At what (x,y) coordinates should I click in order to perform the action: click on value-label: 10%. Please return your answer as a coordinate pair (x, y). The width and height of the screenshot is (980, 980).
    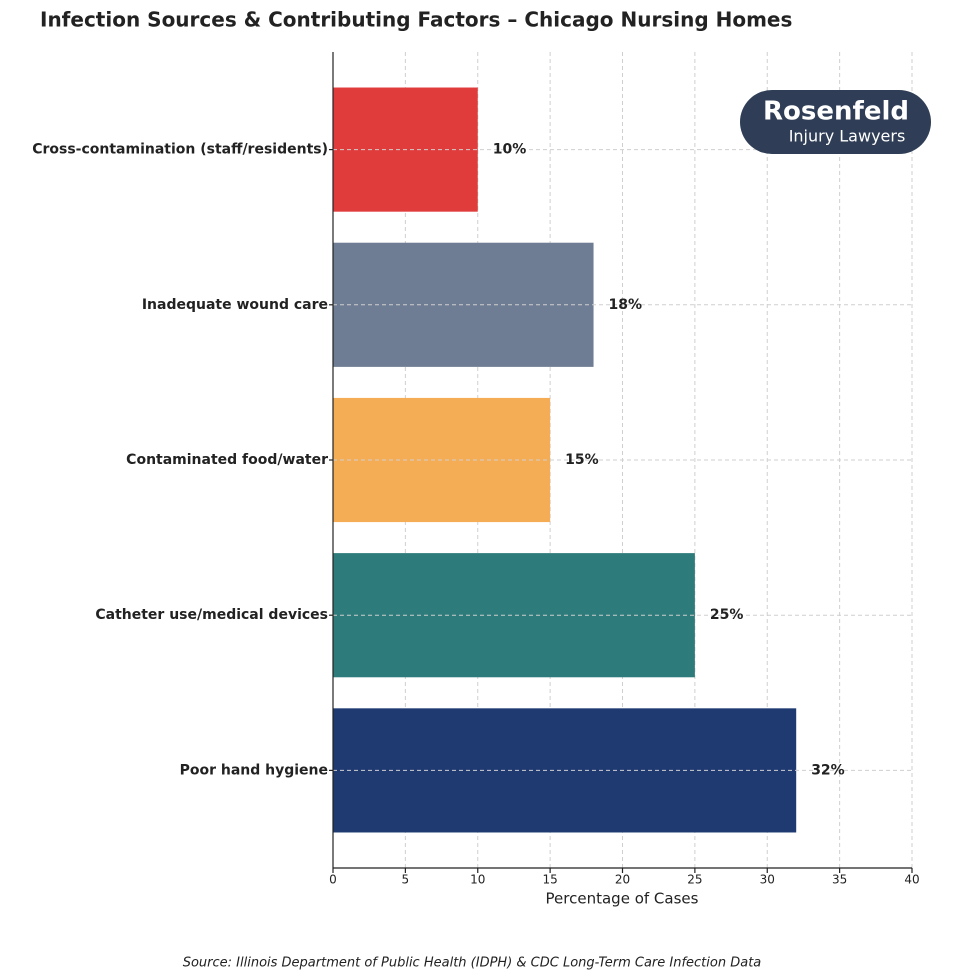
    Looking at the image, I should click on (510, 150).